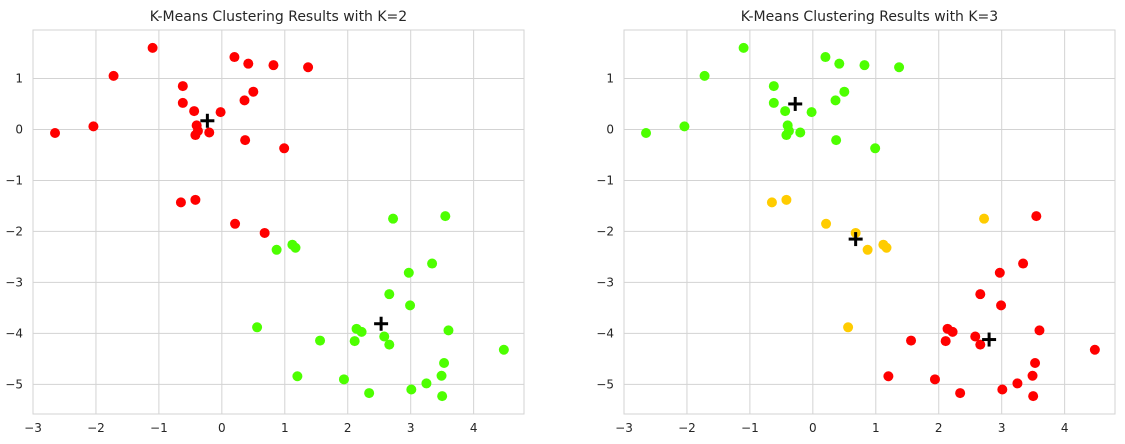 This screenshot has width=1125, height=444. What do you see at coordinates (876, 428) in the screenshot?
I see `x-tick-label: 1` at bounding box center [876, 428].